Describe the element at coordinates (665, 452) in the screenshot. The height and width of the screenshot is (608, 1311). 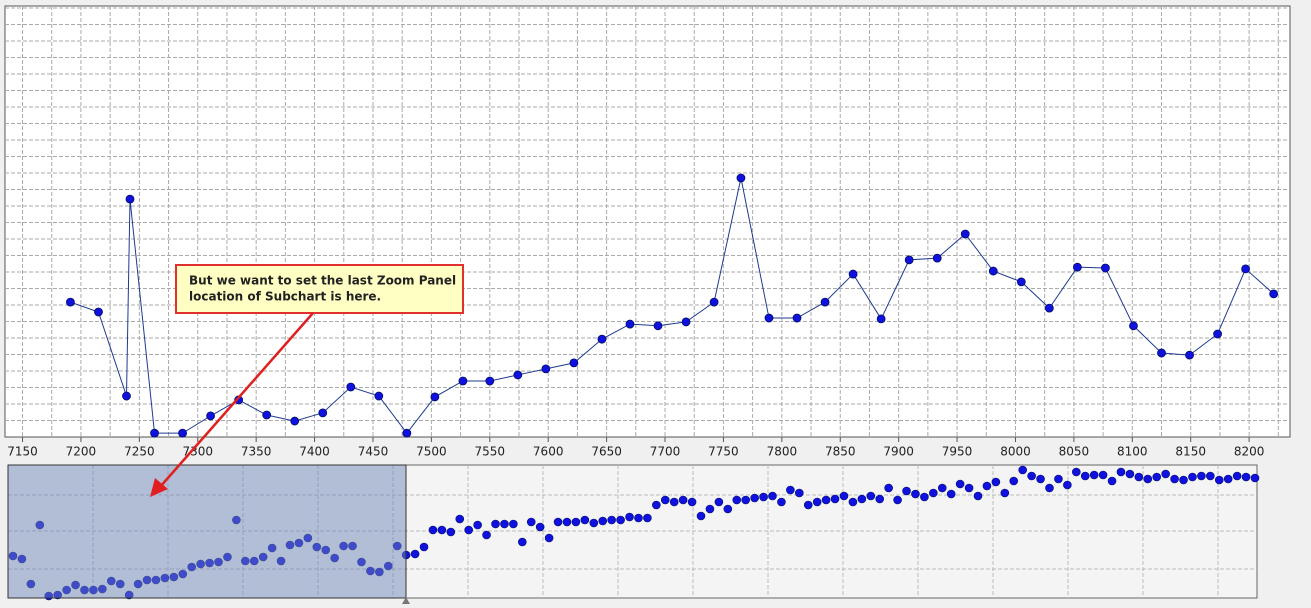
I see `x-tick-label: 7700` at that location.